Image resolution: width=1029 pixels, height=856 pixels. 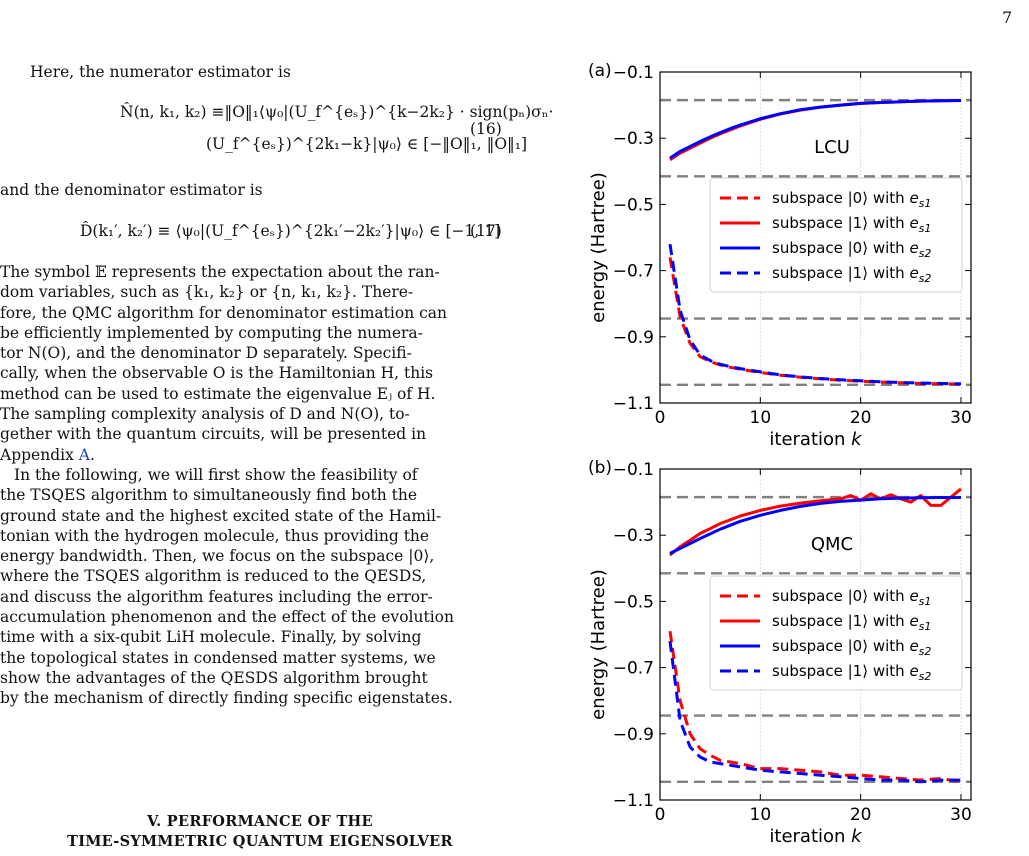 I want to click on paragraph-intro-numerator: Here, the numerator estimator is, so click(x=160, y=72).